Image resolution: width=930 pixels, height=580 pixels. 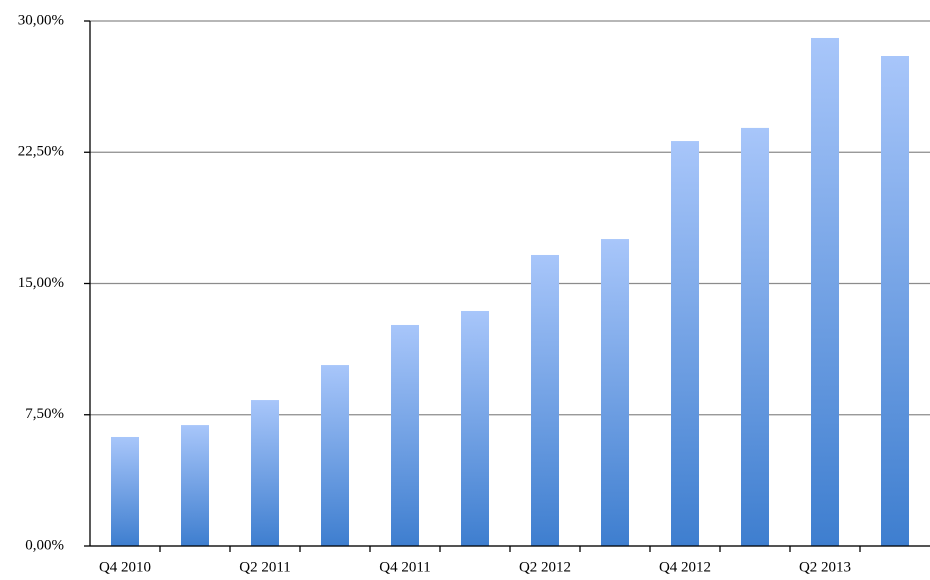 I want to click on y-tick-label: 30,00%, so click(x=41, y=20).